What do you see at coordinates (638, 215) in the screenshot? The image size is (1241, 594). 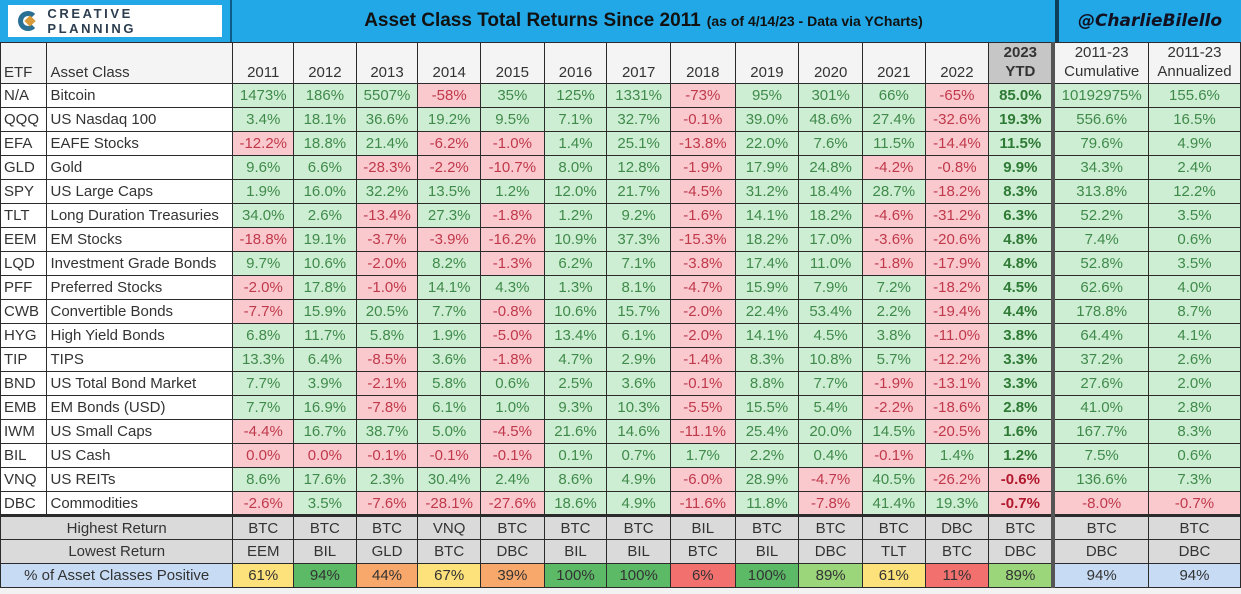 I see `return-cell: 9.2%` at bounding box center [638, 215].